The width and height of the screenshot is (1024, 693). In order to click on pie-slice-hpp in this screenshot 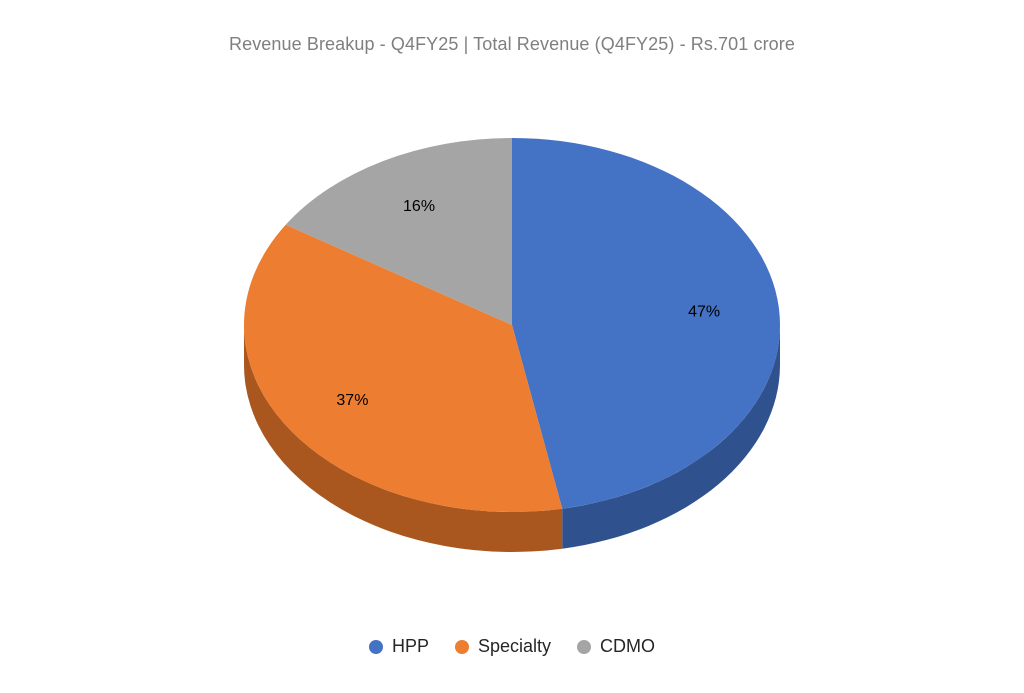, I will do `click(646, 323)`.